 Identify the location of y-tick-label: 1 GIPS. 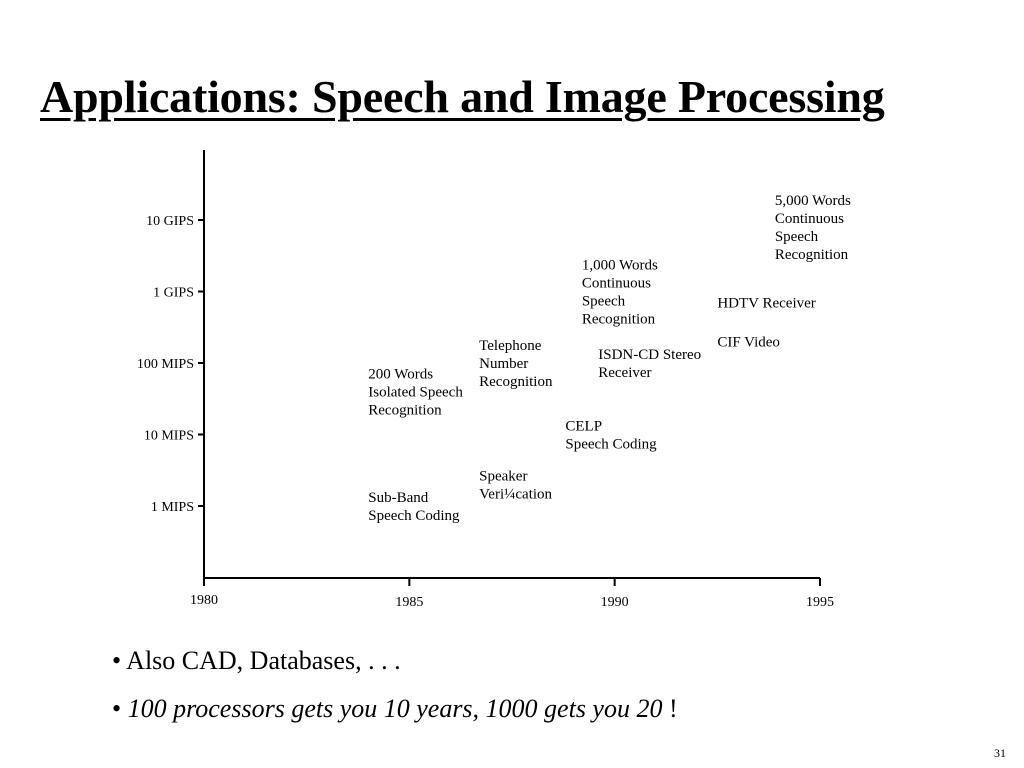
(173, 293).